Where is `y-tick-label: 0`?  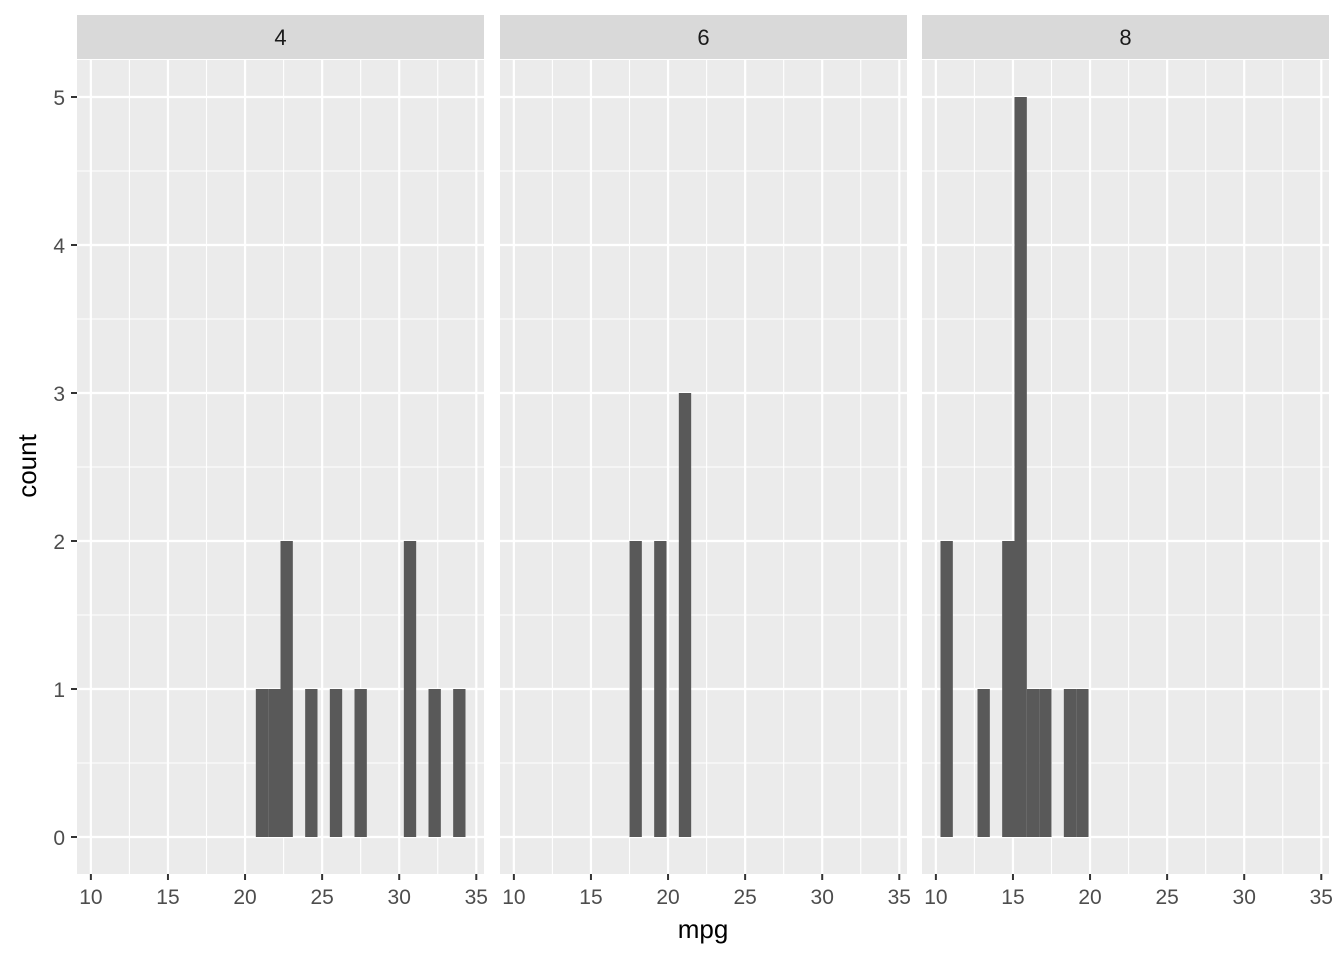
y-tick-label: 0 is located at coordinates (59, 838).